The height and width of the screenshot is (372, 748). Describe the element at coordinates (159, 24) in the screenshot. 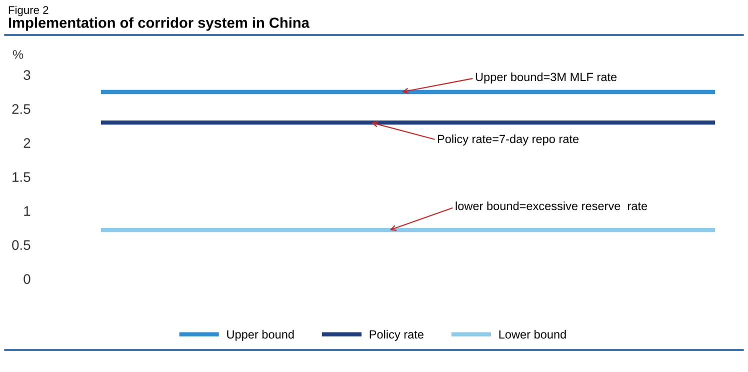

I see `chart-title: Implementation of corridor system in China` at that location.